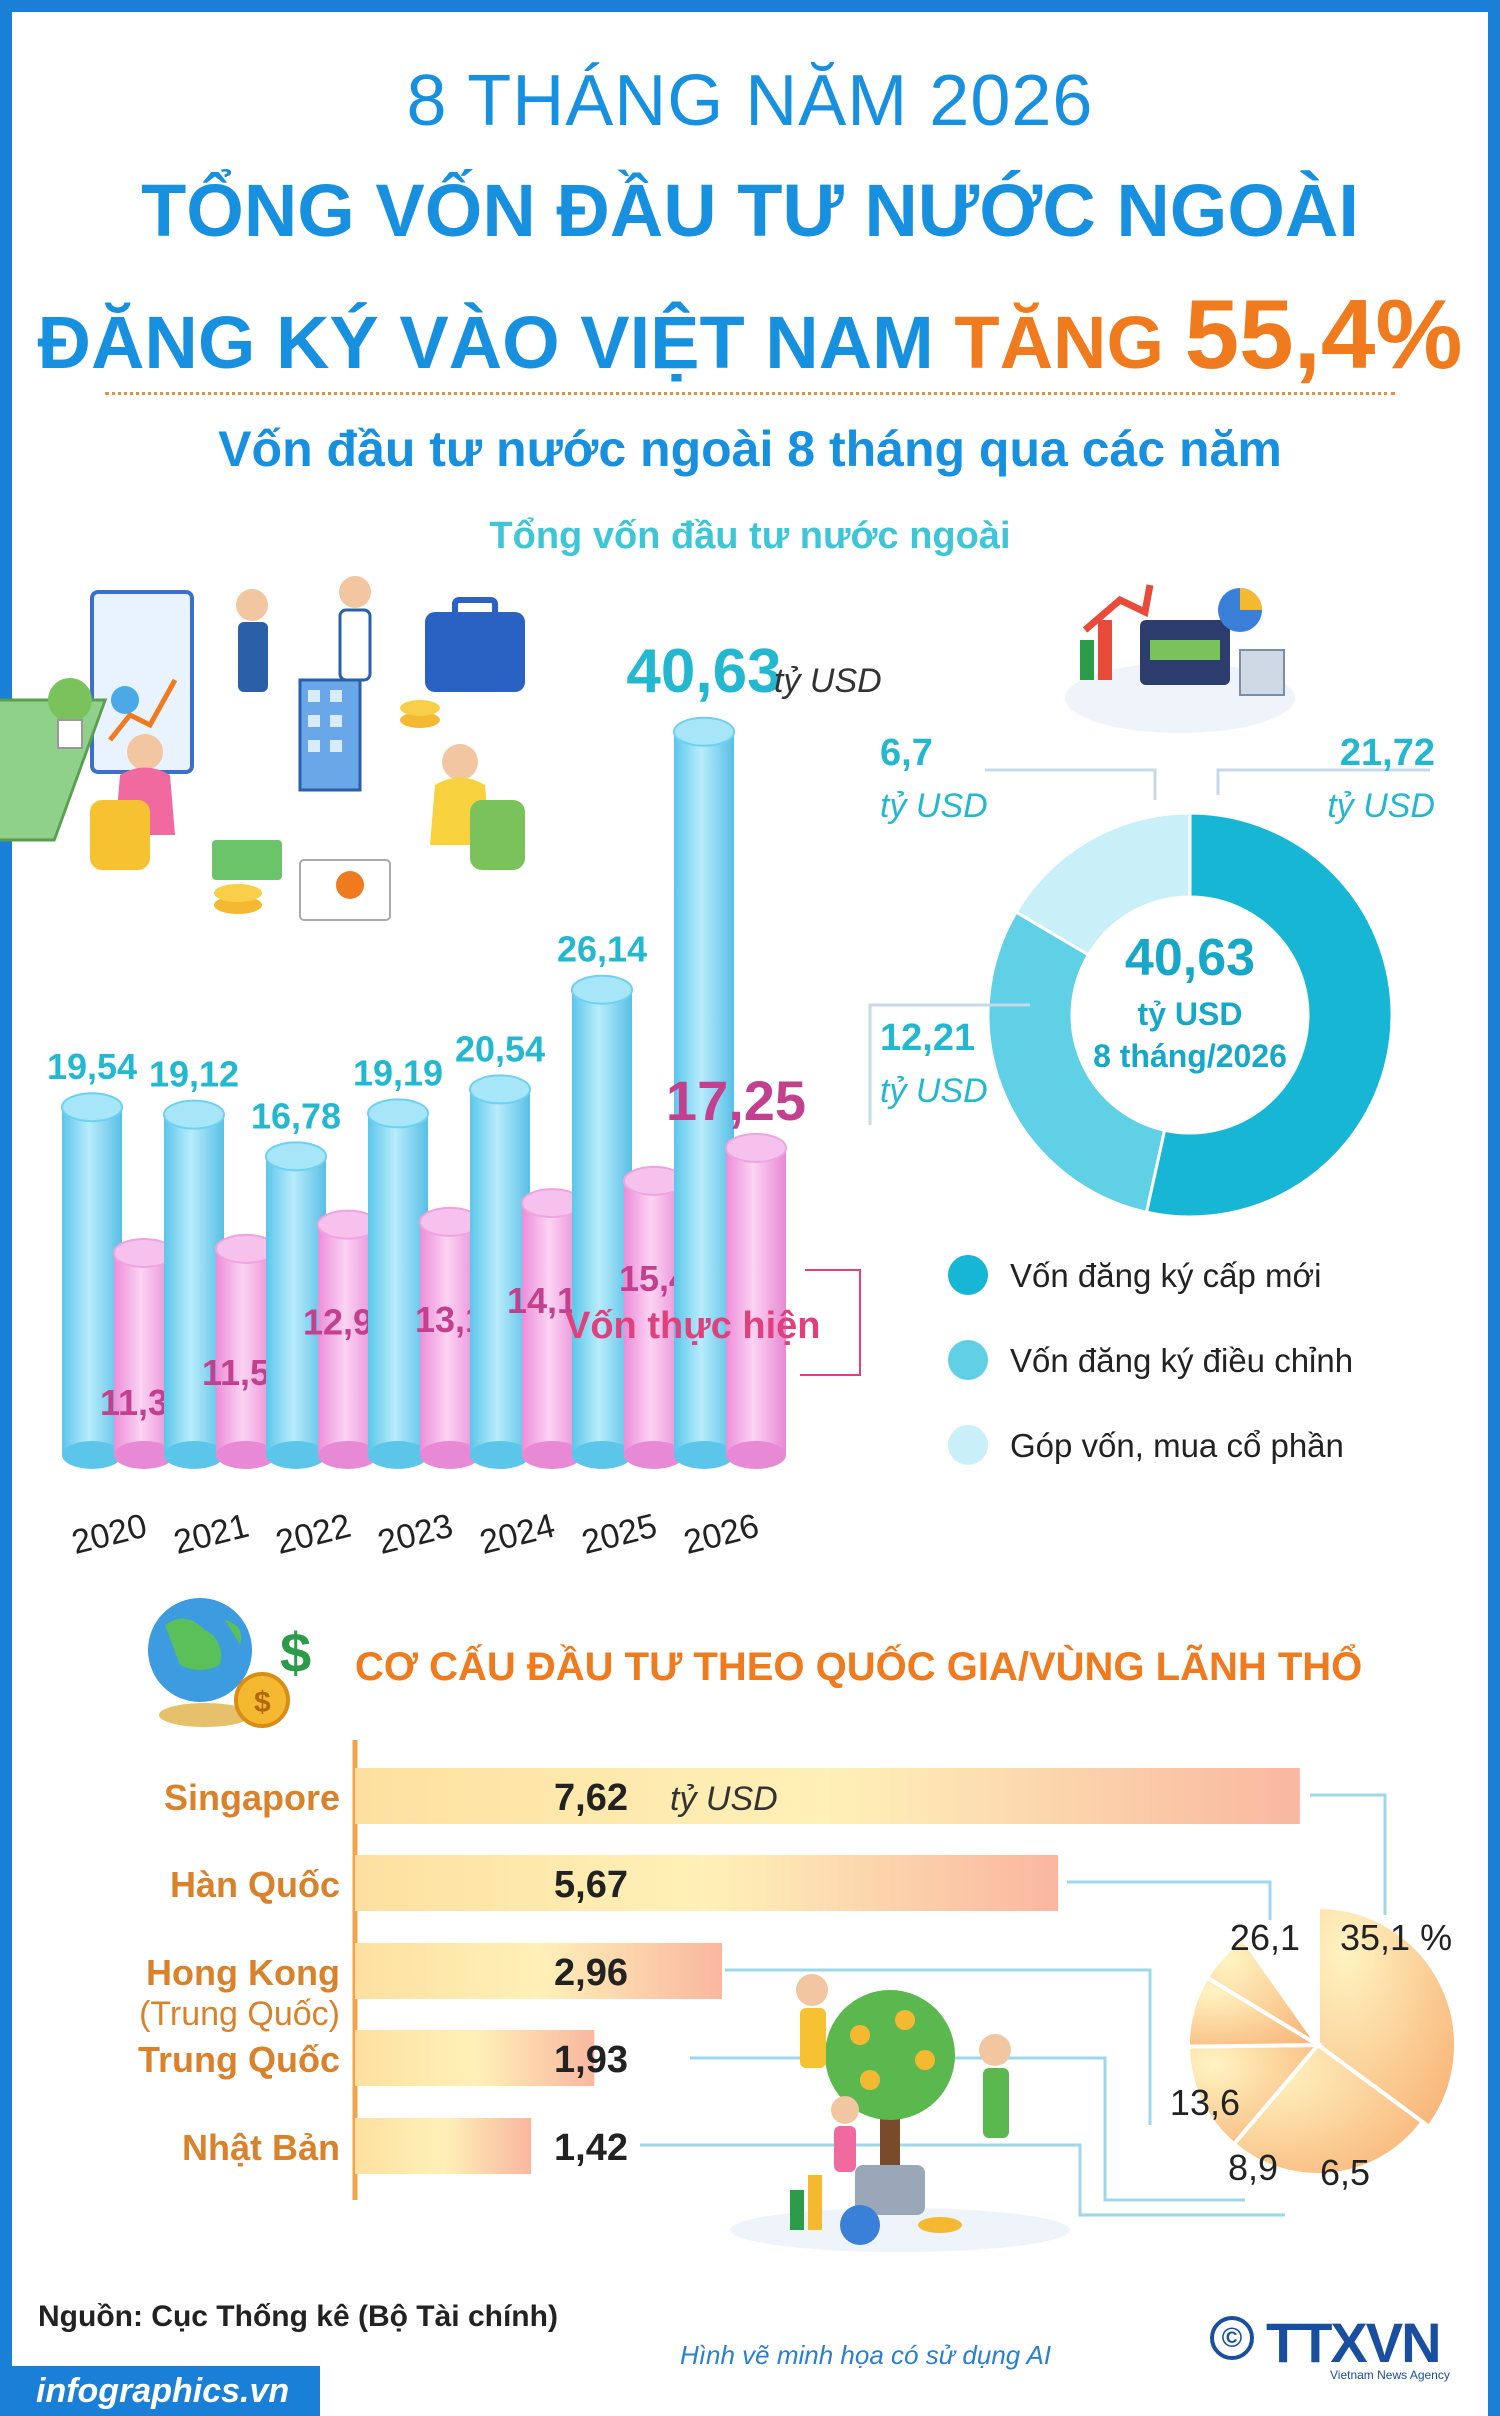 This screenshot has height=2416, width=1500. I want to click on dollar-sign-icon: $, so click(295, 1652).